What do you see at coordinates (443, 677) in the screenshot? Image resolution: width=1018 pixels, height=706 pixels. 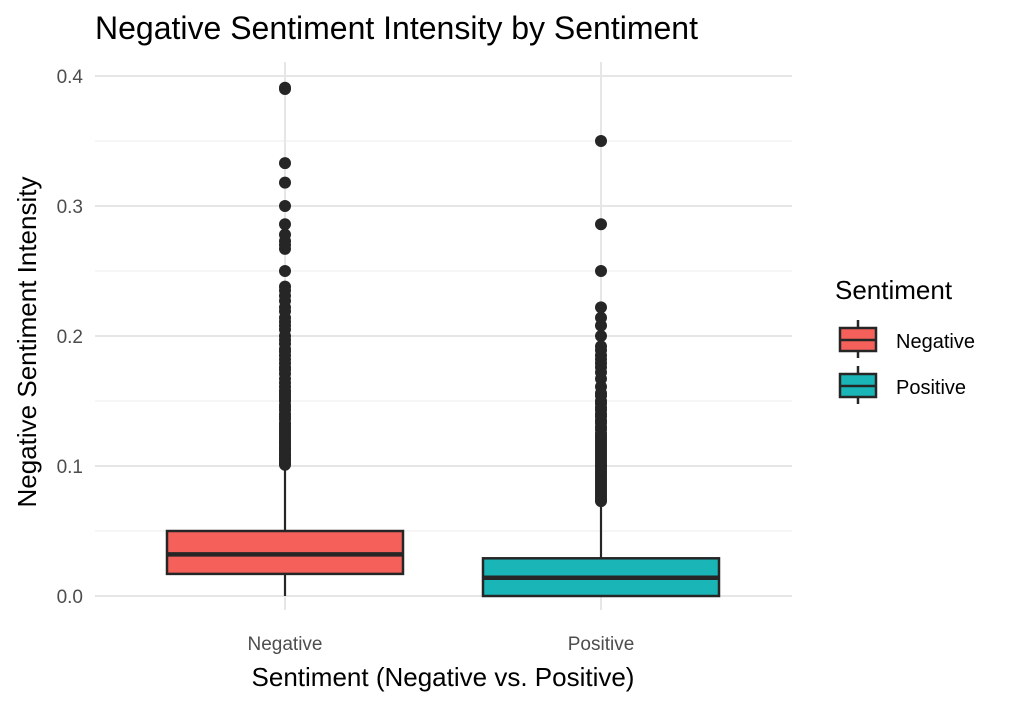 I see `x-axis-title: Sentiment (Negative vs. Positive)` at bounding box center [443, 677].